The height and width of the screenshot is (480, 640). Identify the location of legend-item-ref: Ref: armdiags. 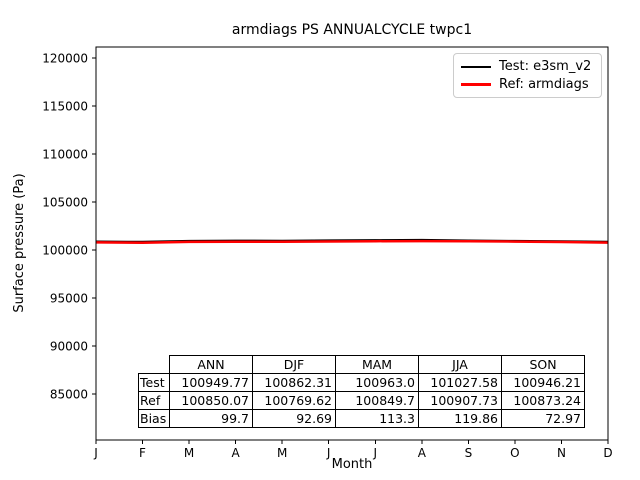
(527, 84).